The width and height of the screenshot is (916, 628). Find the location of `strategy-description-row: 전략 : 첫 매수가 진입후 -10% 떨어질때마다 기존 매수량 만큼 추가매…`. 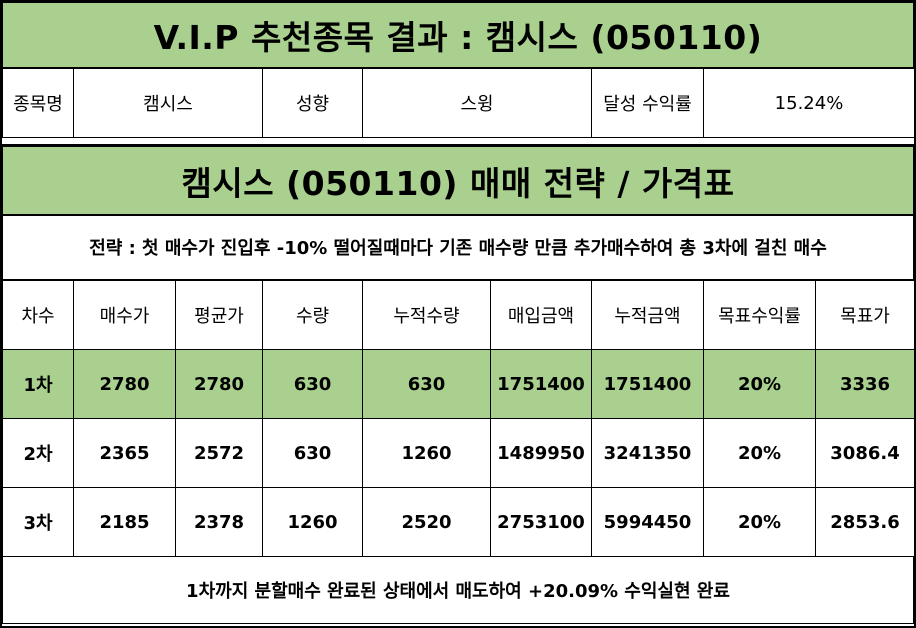

strategy-description-row: 전략 : 첫 매수가 진입후 -10% 떨어질때마다 기존 매수량 만큼 추가매… is located at coordinates (458, 247).